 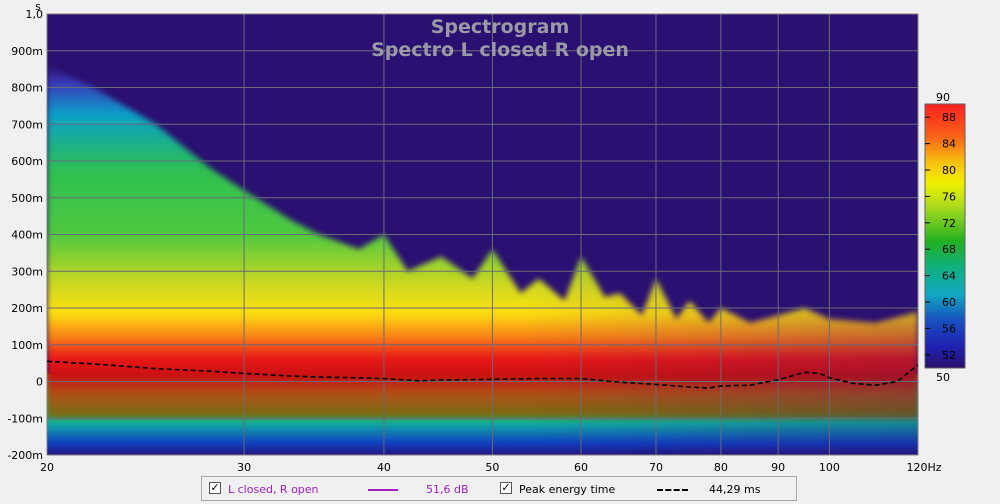 I want to click on x-tick-label: 30, so click(x=244, y=467).